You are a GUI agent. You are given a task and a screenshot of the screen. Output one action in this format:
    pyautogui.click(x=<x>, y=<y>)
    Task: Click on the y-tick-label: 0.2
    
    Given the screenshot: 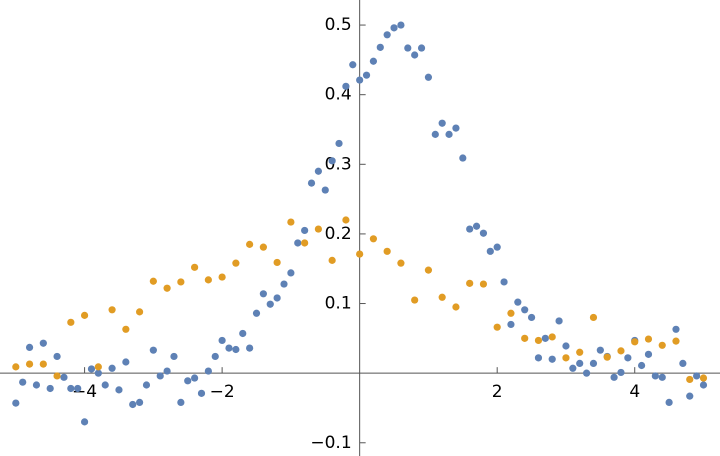 What is the action you would take?
    pyautogui.click(x=338, y=234)
    